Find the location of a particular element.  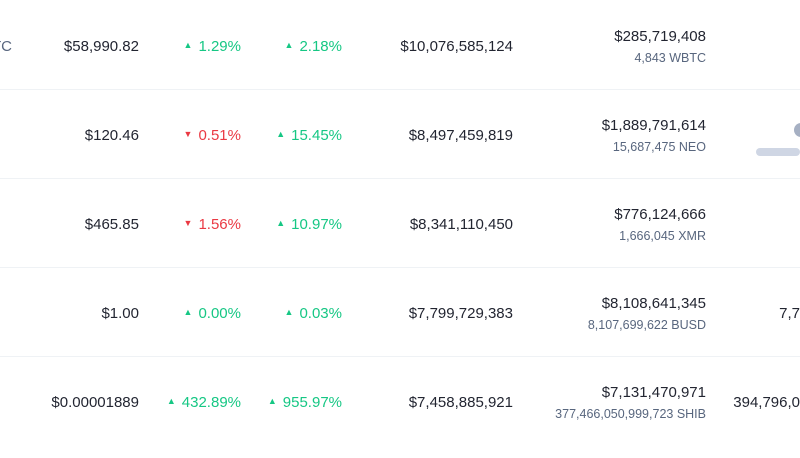

change-7d: ▲ 15.45% is located at coordinates (309, 135).